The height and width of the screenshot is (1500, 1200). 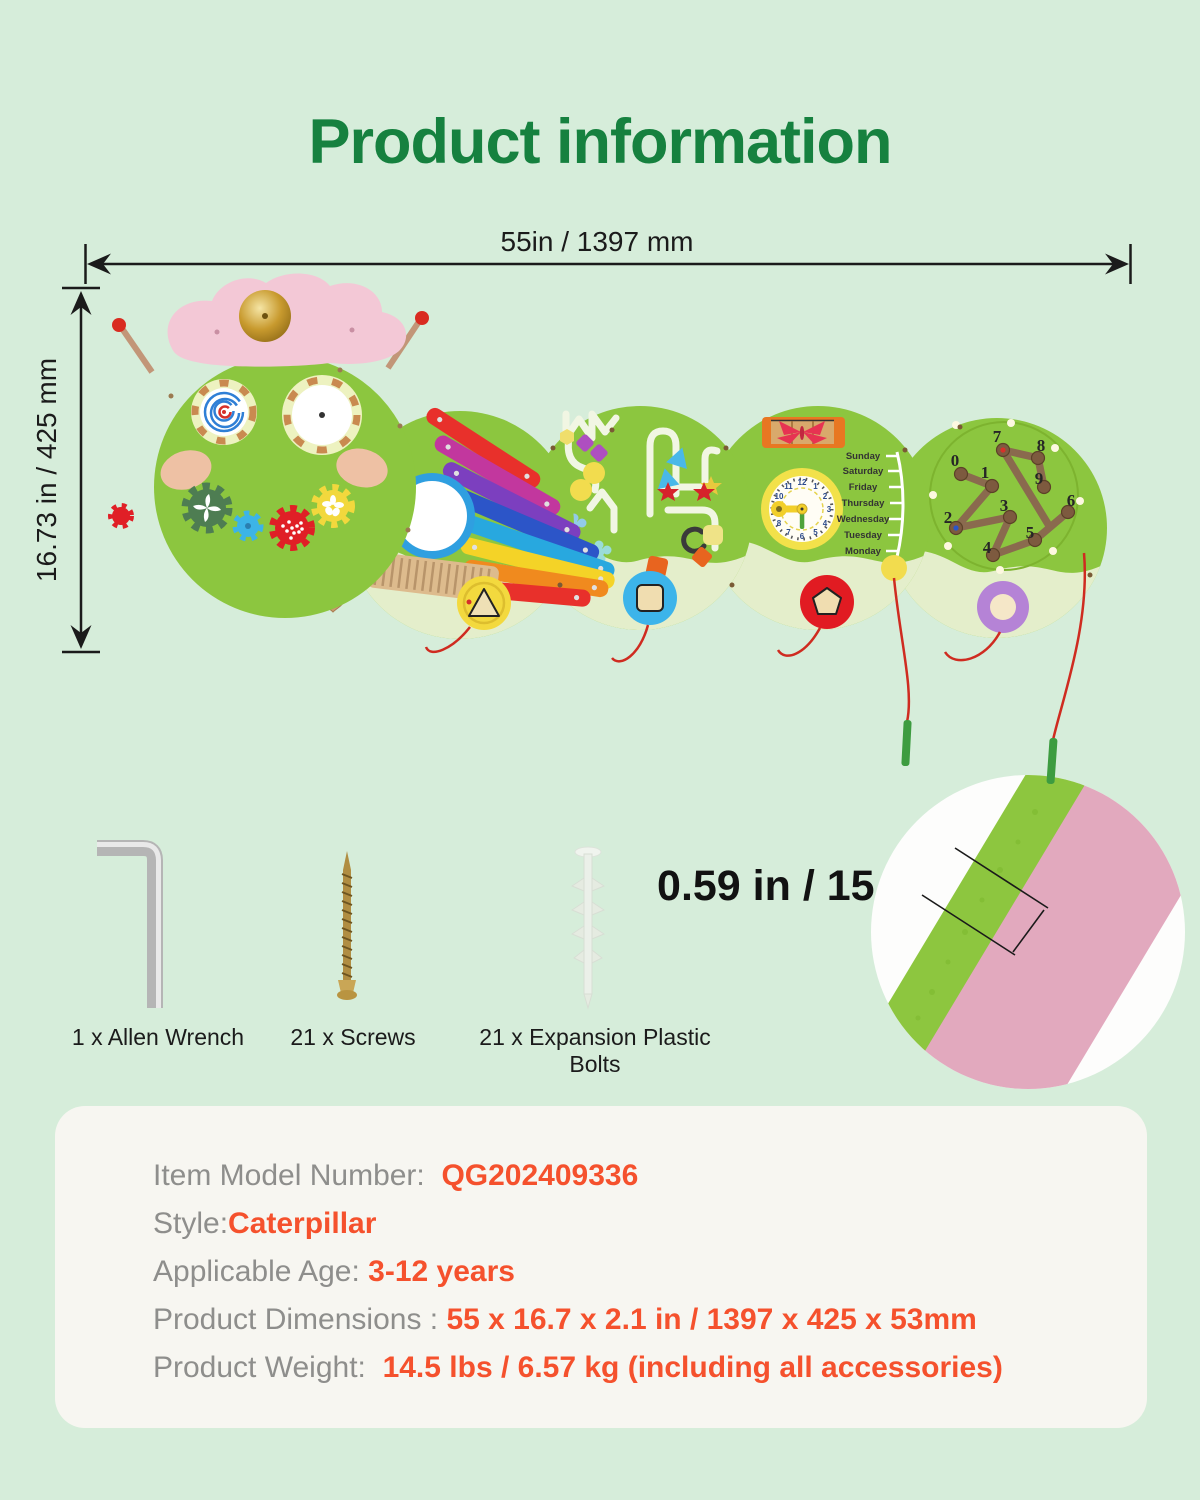 What do you see at coordinates (863, 471) in the screenshot?
I see `svg-text: Saturday` at bounding box center [863, 471].